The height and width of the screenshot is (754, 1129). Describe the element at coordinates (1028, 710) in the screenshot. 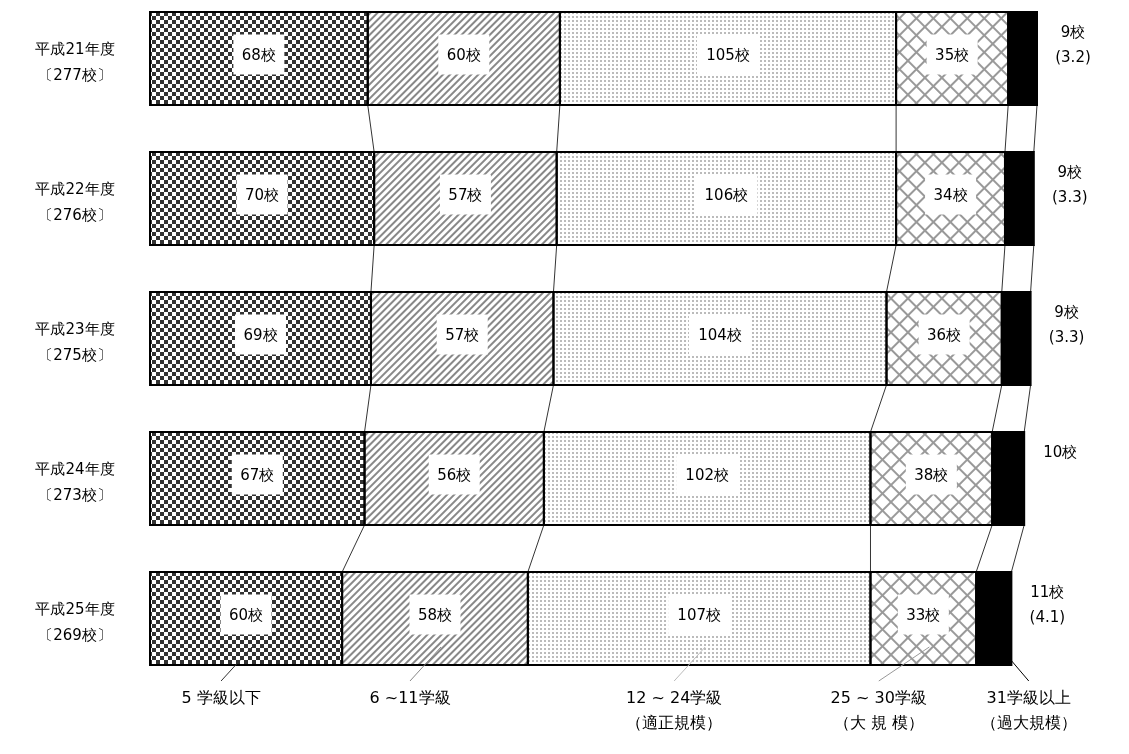

I see `legend-label: 31学級以上（過大規模）` at that location.